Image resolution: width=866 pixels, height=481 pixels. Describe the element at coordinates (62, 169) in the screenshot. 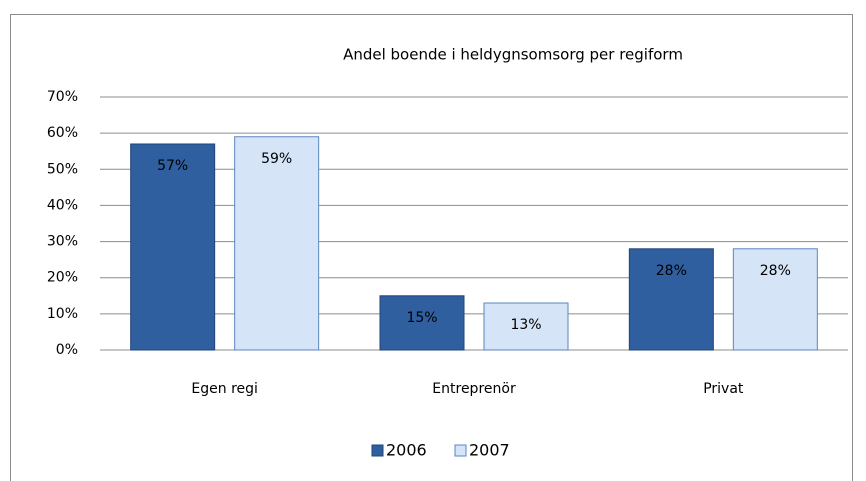

I see `y-tick-label: 50%` at that location.